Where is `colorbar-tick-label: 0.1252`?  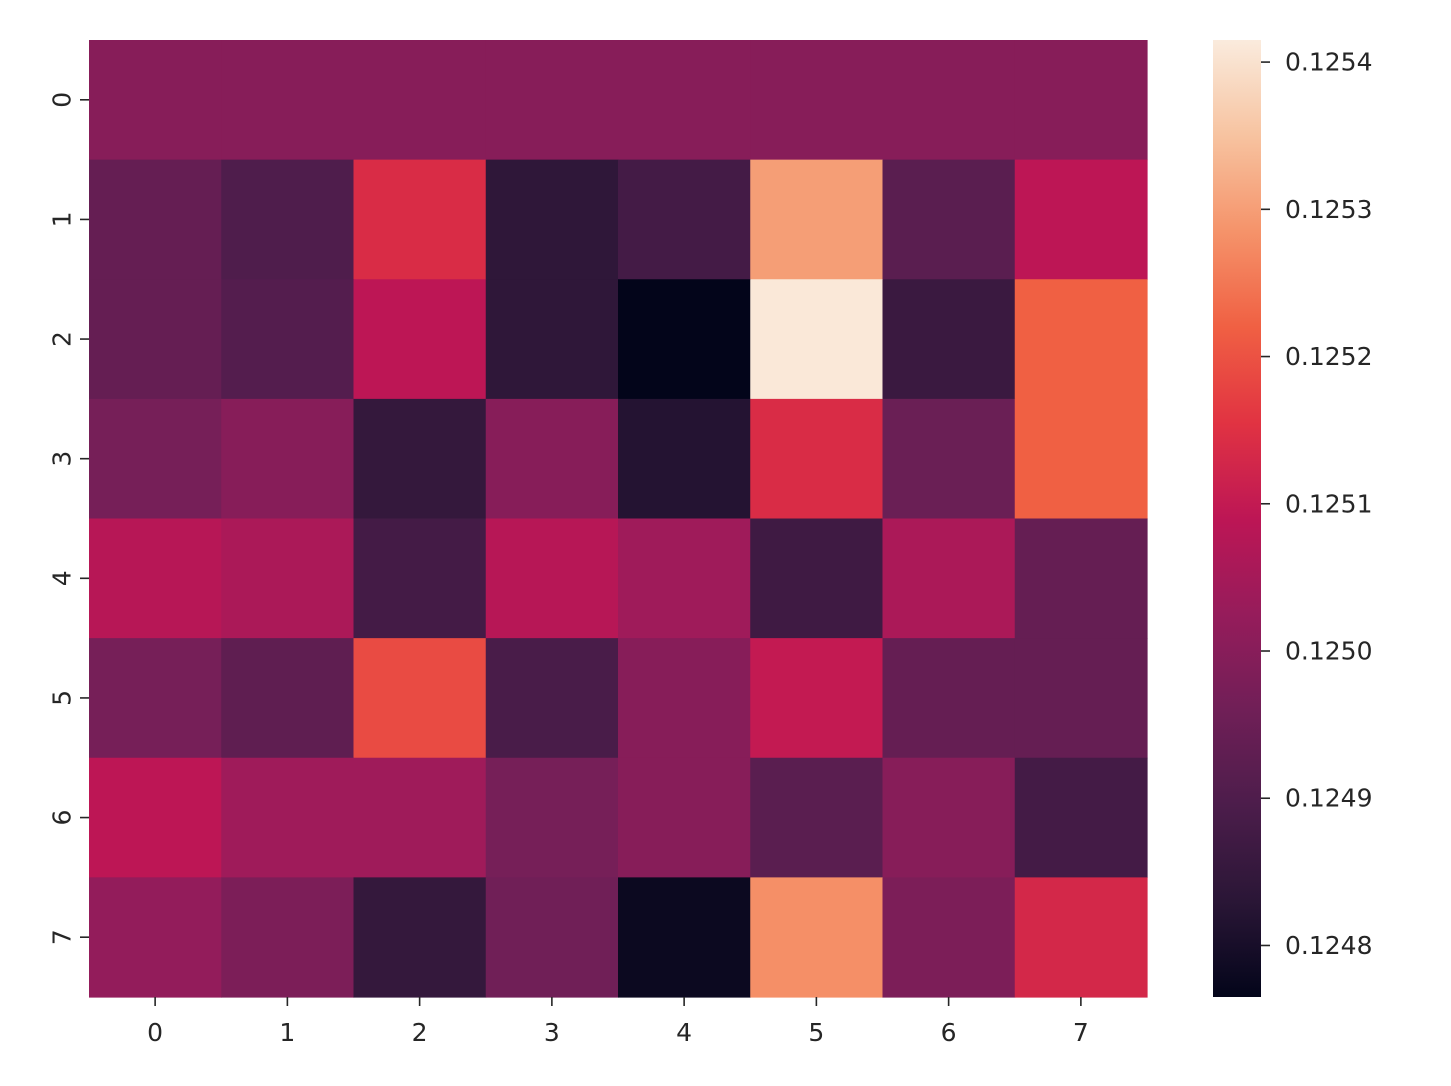 colorbar-tick-label: 0.1252 is located at coordinates (1328, 356).